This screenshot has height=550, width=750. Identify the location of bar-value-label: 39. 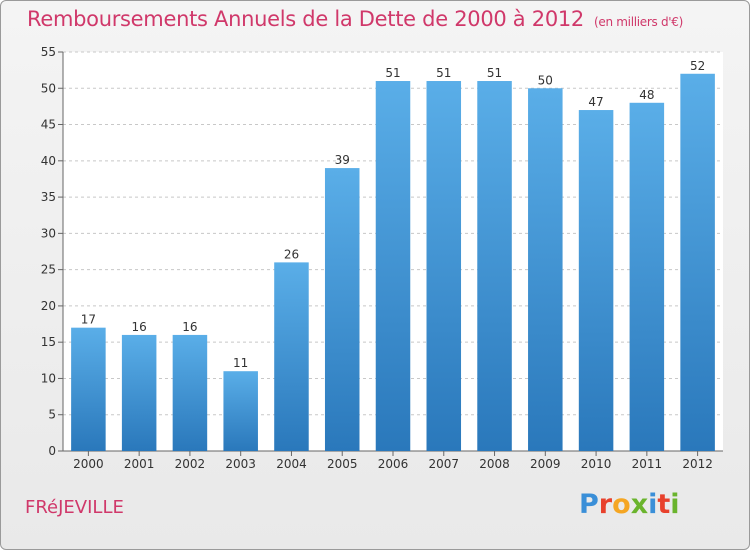
(342, 160).